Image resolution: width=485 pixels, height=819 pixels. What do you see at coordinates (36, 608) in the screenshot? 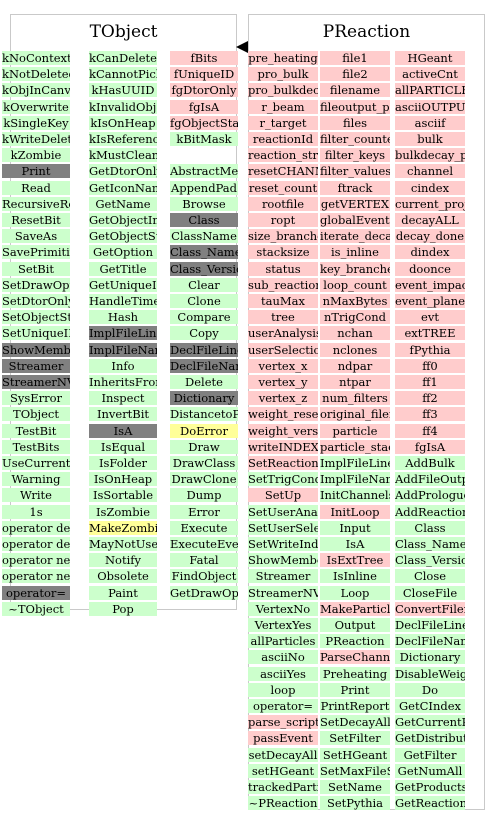
I see `member-cell: ~TObject` at bounding box center [36, 608].